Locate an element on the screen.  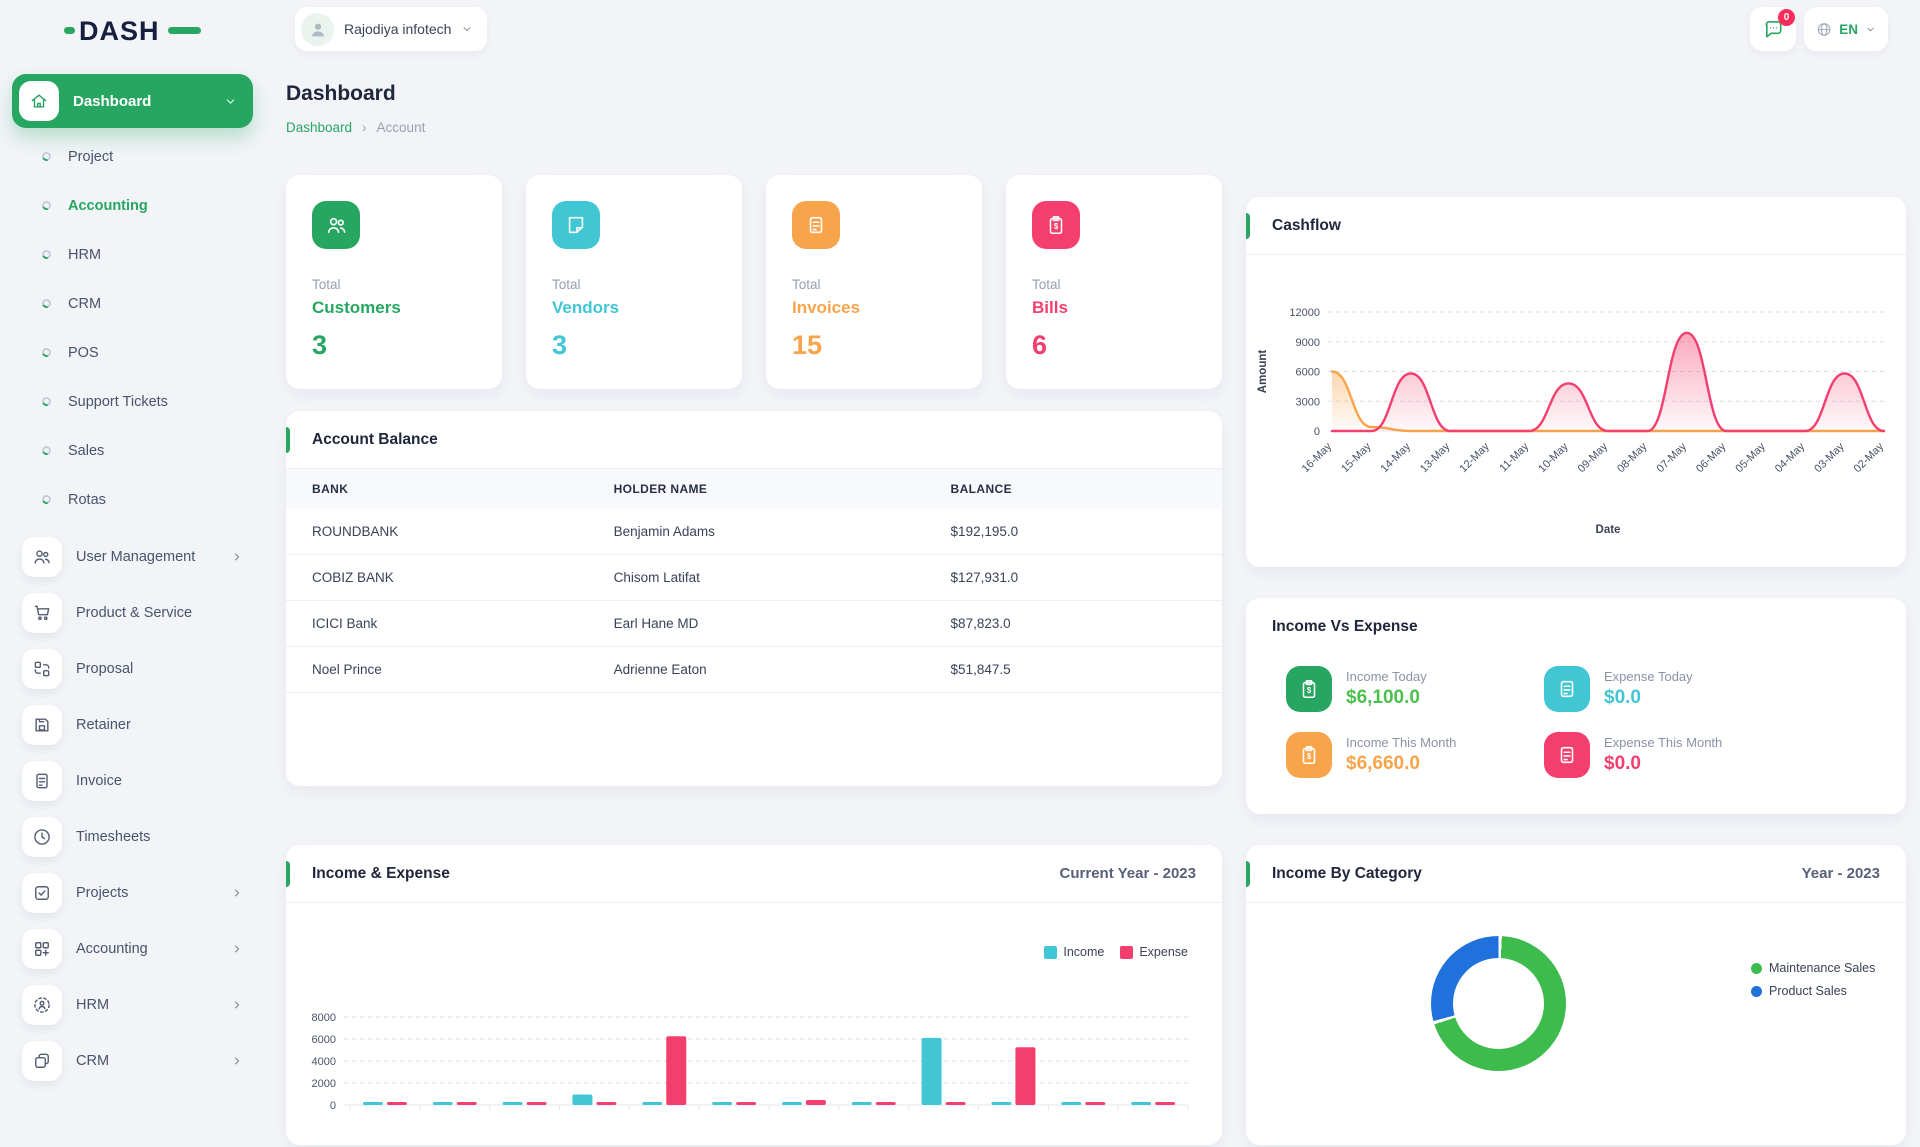
home-icon is located at coordinates (39, 101).